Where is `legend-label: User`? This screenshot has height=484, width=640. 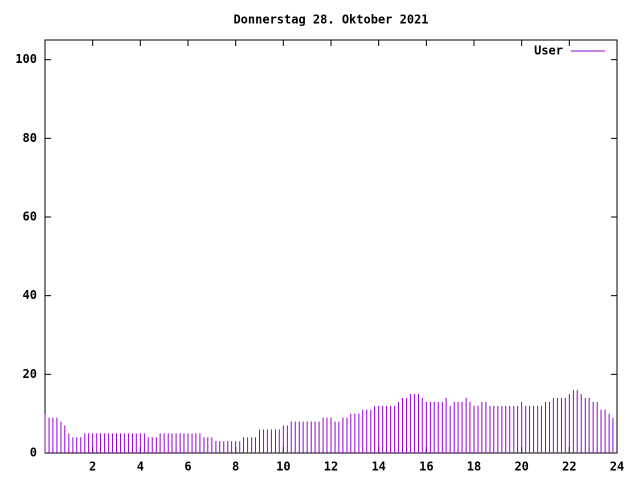 legend-label: User is located at coordinates (548, 51).